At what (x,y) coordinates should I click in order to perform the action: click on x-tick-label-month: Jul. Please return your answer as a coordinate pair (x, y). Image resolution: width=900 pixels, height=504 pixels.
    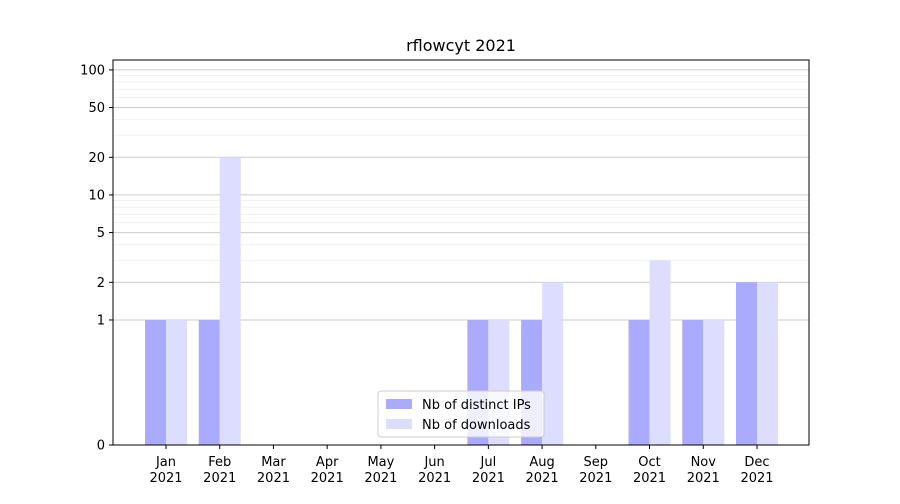
    Looking at the image, I should click on (488, 462).